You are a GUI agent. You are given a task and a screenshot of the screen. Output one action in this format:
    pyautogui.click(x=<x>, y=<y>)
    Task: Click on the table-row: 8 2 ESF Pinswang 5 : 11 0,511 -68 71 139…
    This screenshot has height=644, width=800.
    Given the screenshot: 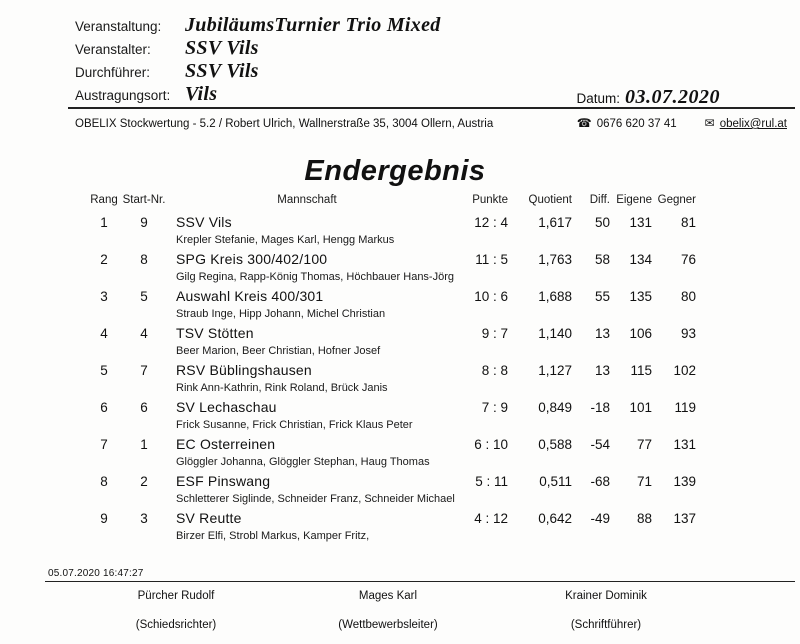 What is the action you would take?
    pyautogui.click(x=393, y=489)
    